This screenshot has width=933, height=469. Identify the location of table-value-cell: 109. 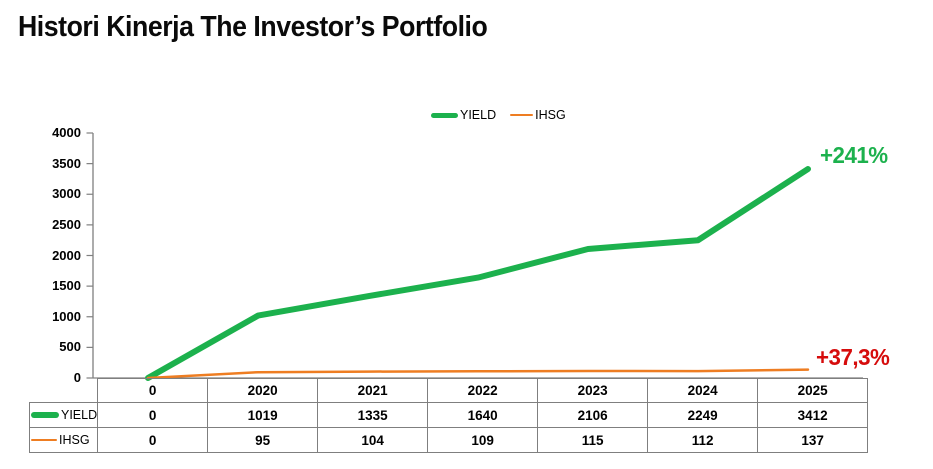
(483, 440).